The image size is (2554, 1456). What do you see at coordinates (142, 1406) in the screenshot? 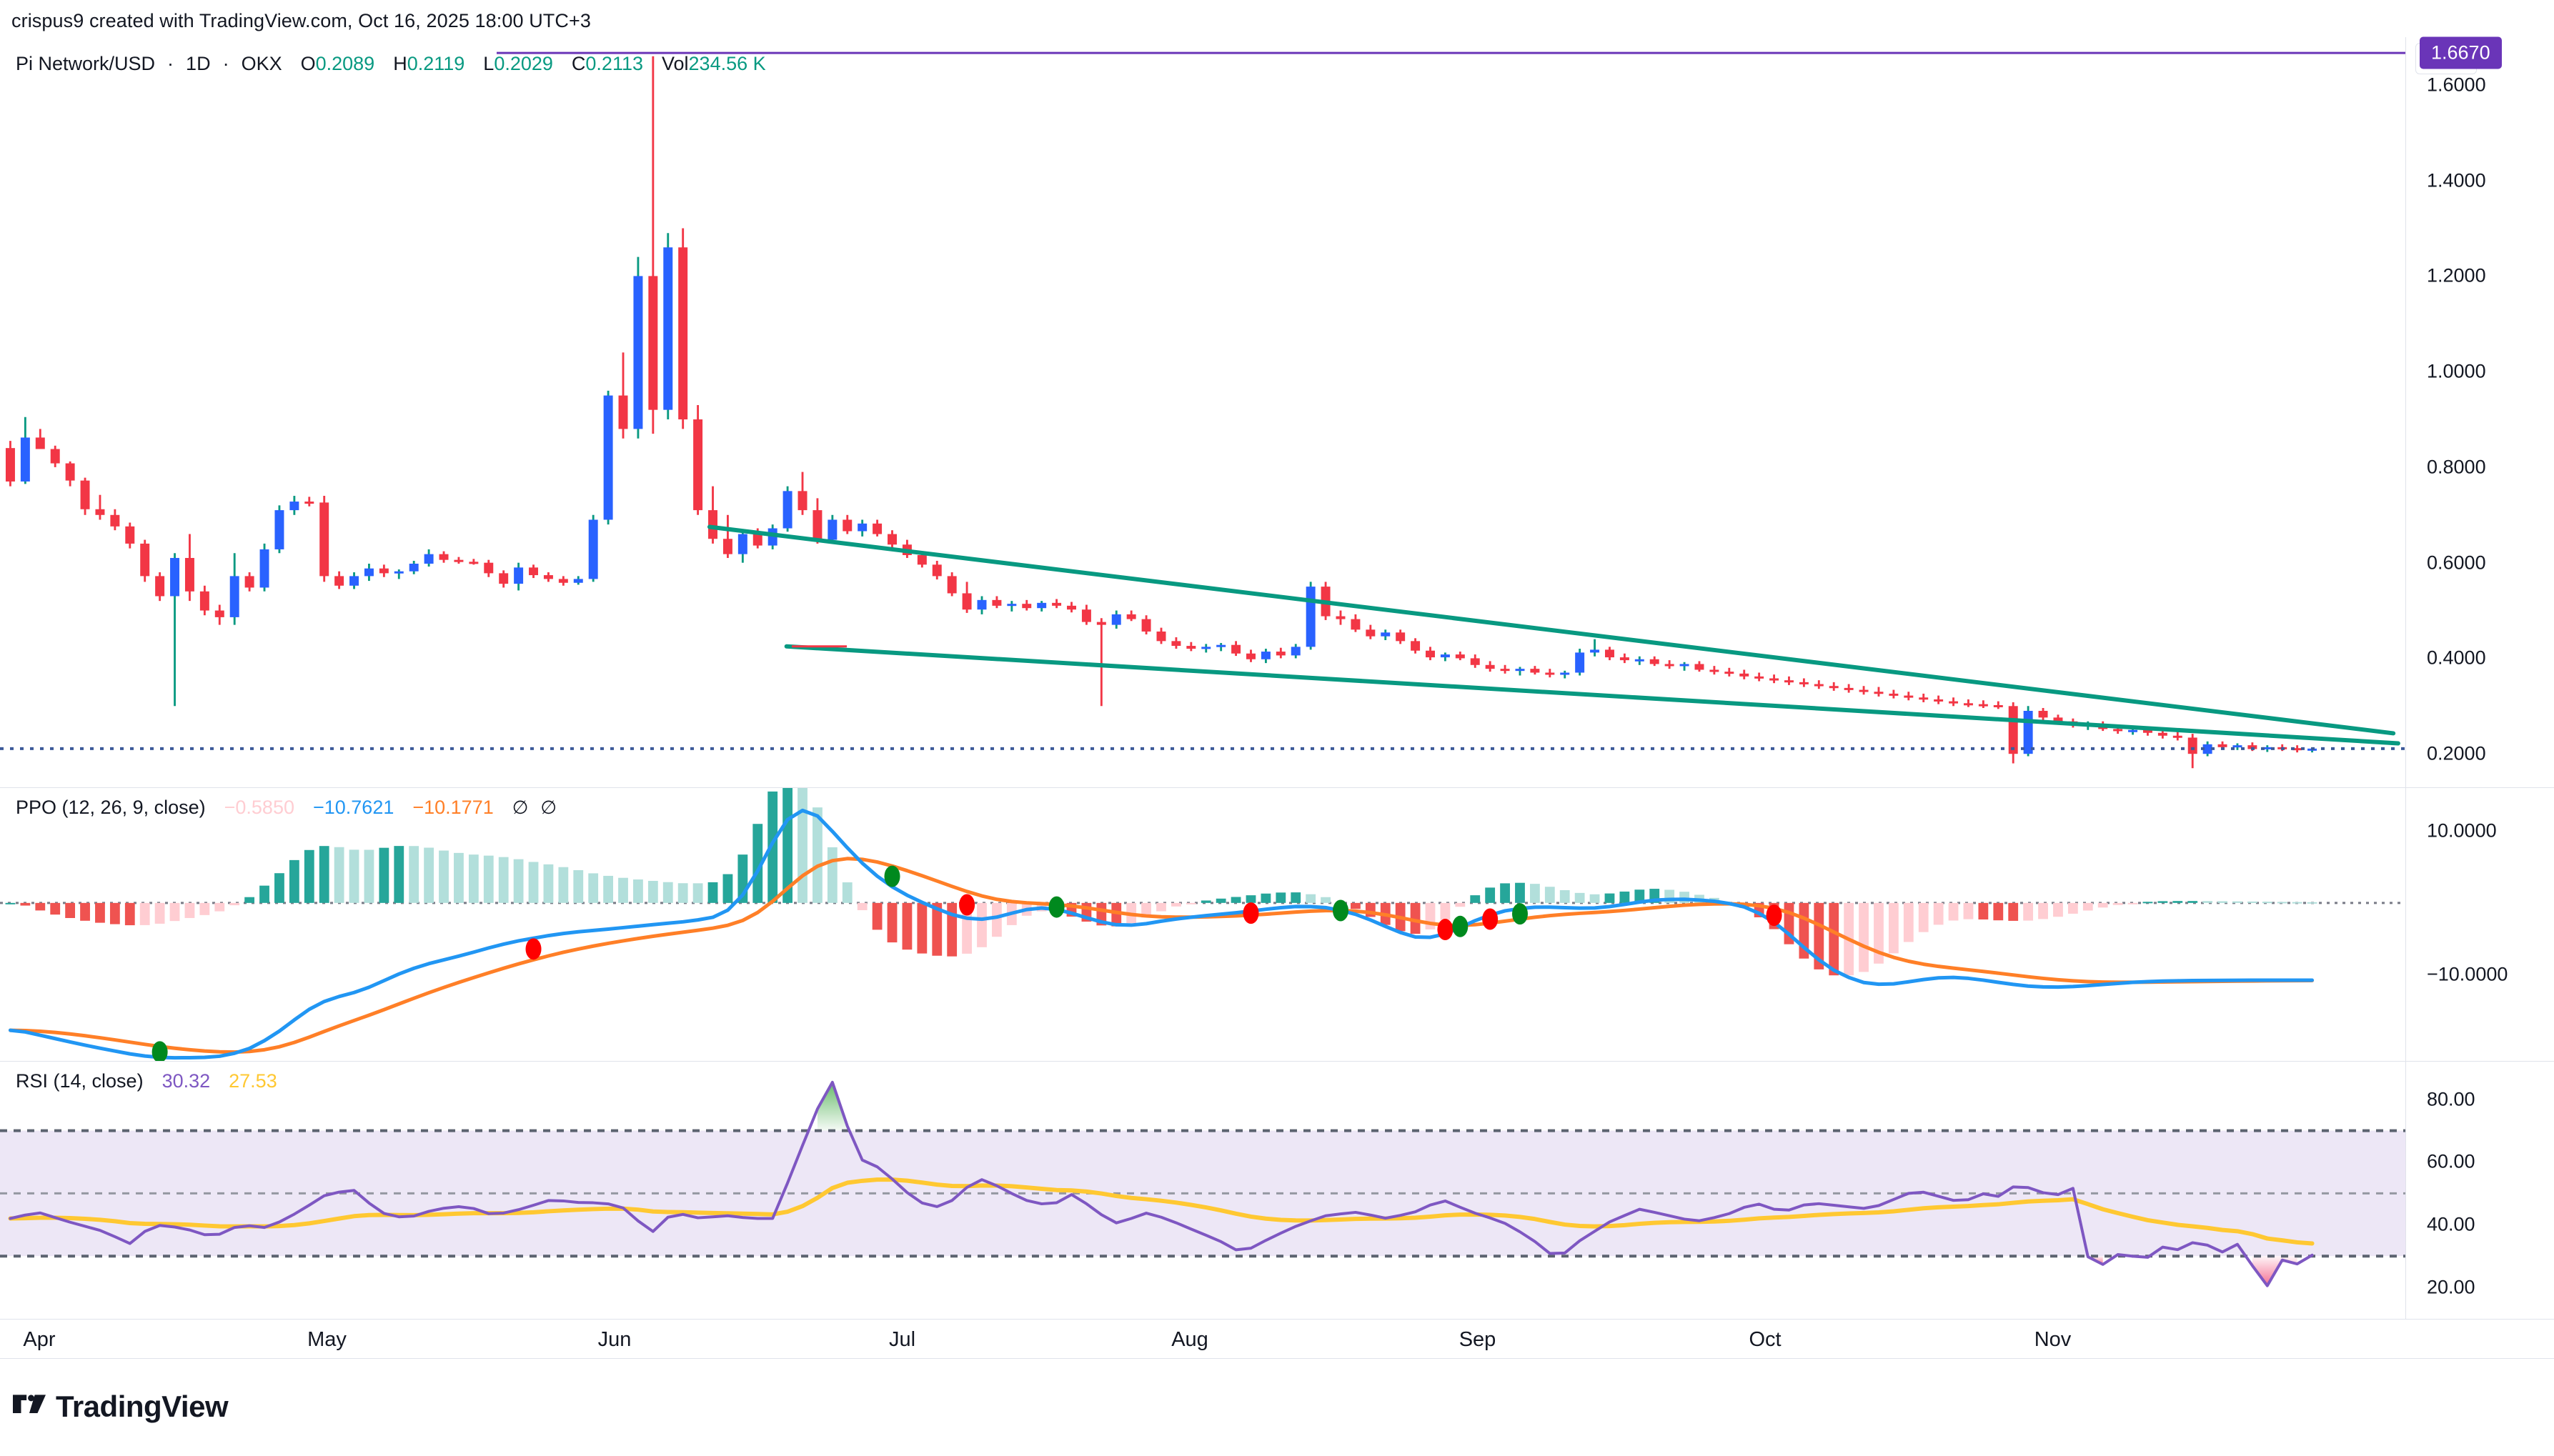
I see `tradingview-wordmark: TradingView` at bounding box center [142, 1406].